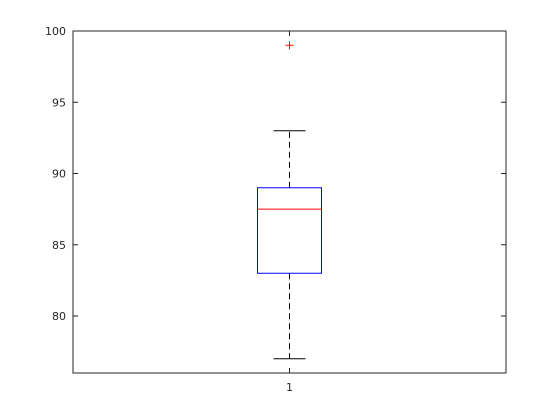 This screenshot has height=420, width=560. What do you see at coordinates (55, 31) in the screenshot?
I see `y-tick-label: 100` at bounding box center [55, 31].